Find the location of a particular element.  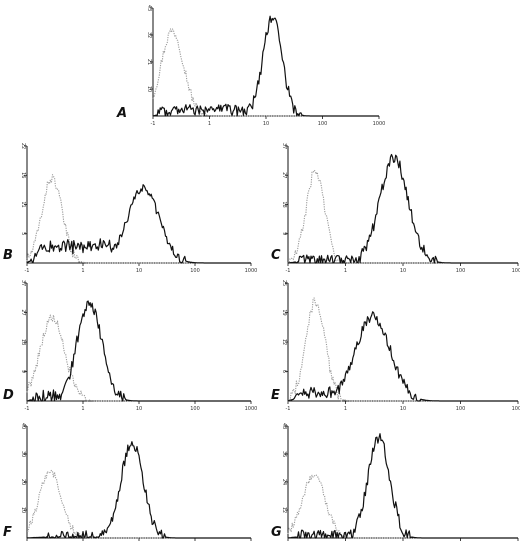

y-tick-label: 30 is located at coordinates (23, 454).